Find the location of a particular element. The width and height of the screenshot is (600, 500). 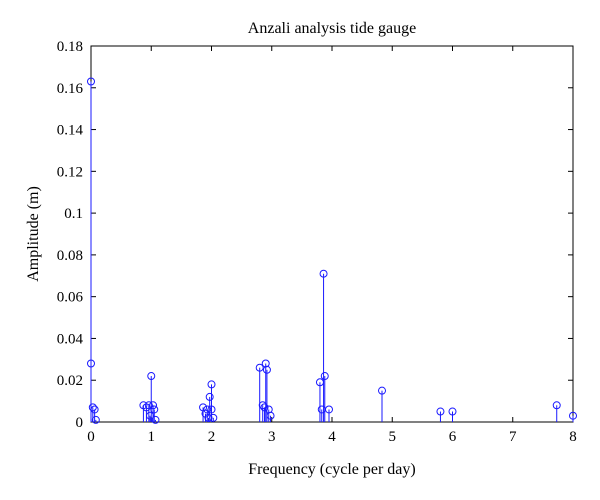

x-tick-label: 1 is located at coordinates (152, 437).